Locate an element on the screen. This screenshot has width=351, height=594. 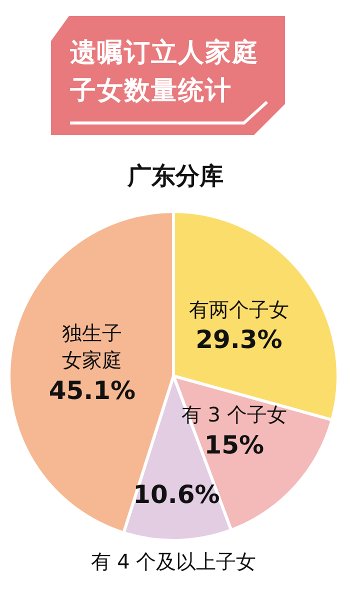
chart-title: 遗嘱订立人家庭子女数量统计 is located at coordinates (165, 72).